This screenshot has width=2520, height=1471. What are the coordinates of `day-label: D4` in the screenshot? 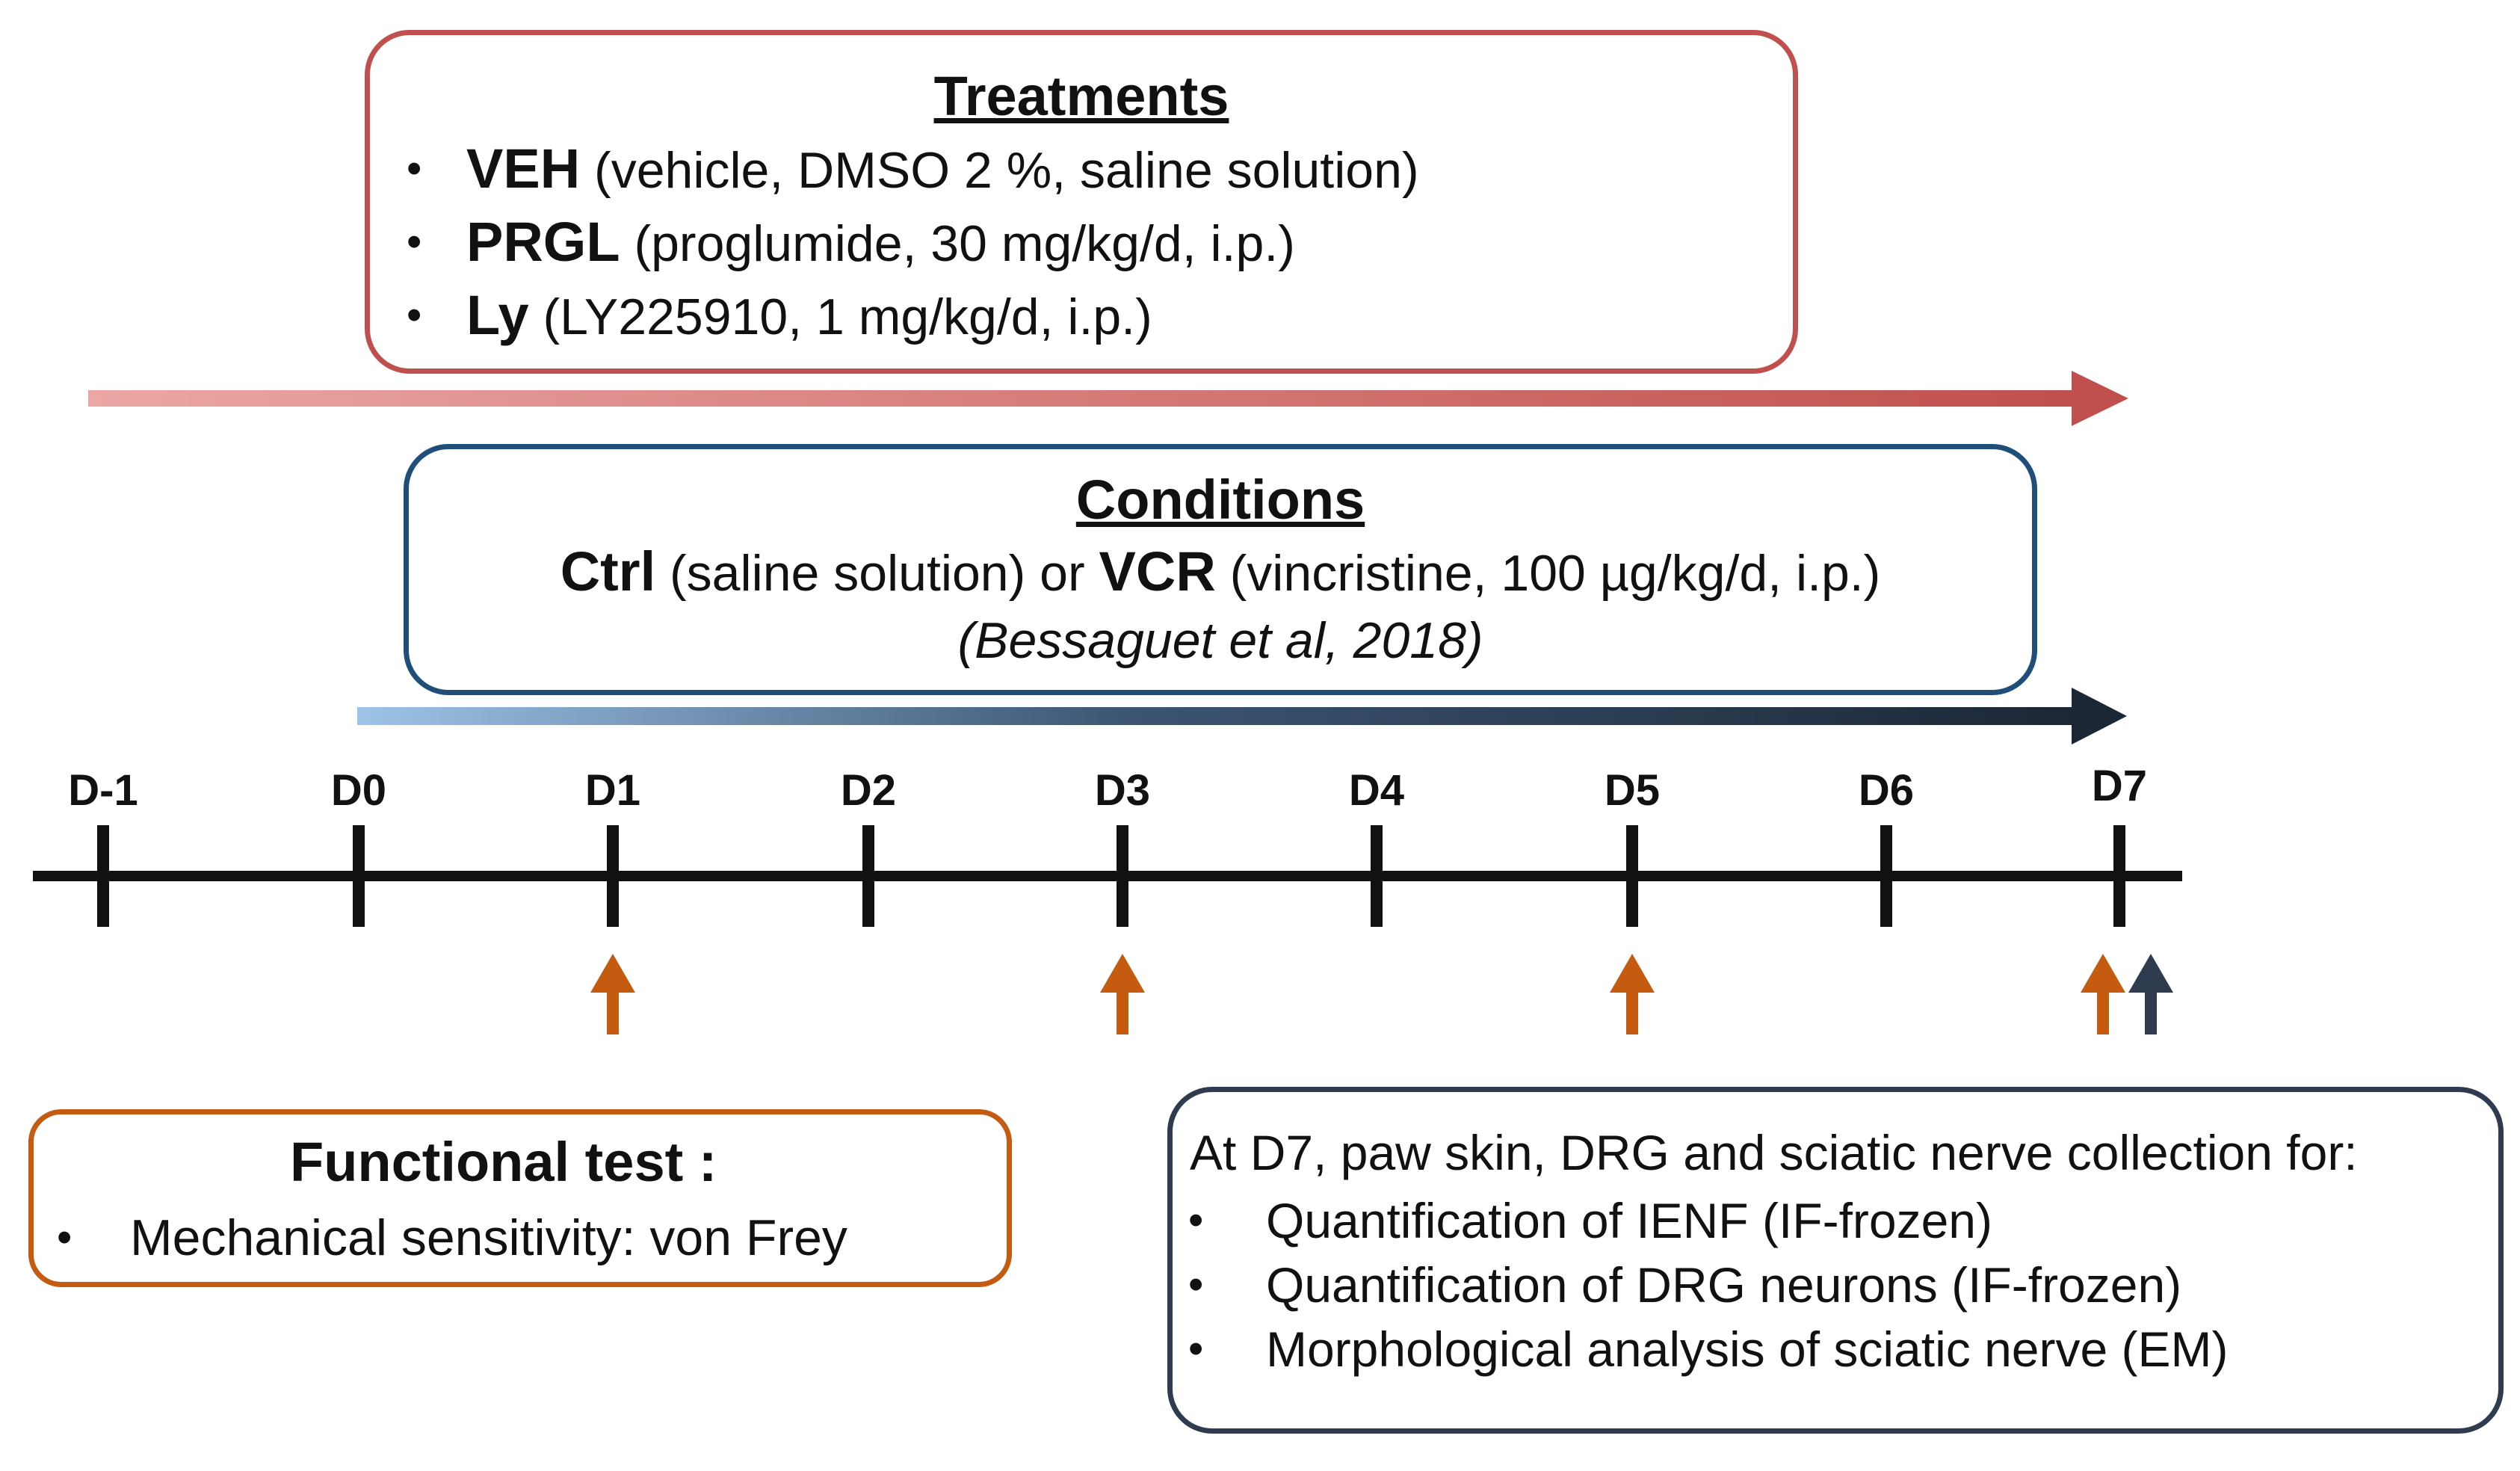 It's located at (1376, 790).